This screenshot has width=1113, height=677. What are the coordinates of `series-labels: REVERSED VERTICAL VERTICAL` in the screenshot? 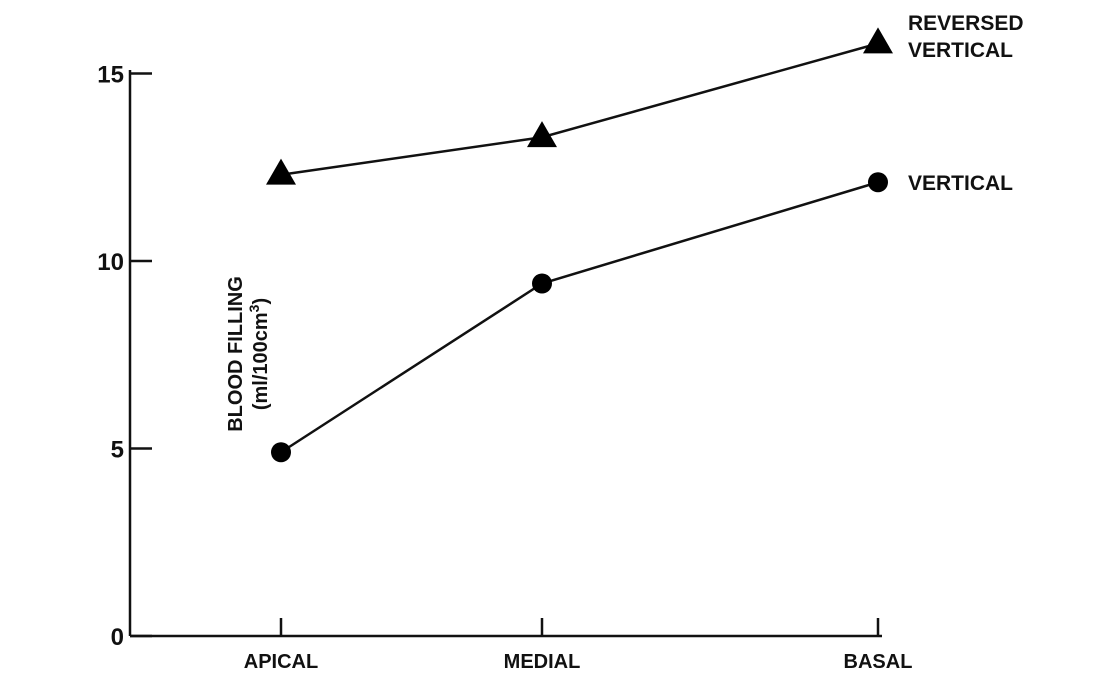 It's located at (966, 103).